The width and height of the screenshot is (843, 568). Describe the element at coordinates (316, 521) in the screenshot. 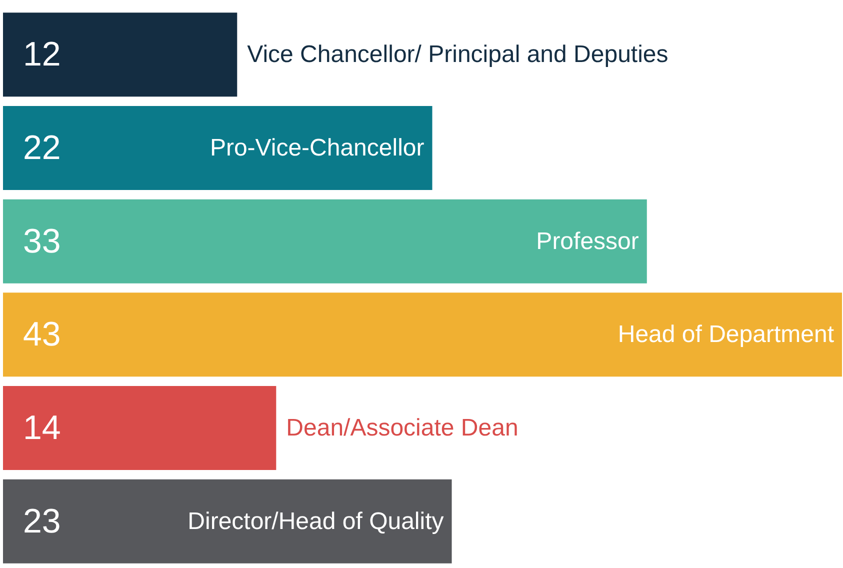

I see `y-tick-label: Director/Head of Quality` at that location.